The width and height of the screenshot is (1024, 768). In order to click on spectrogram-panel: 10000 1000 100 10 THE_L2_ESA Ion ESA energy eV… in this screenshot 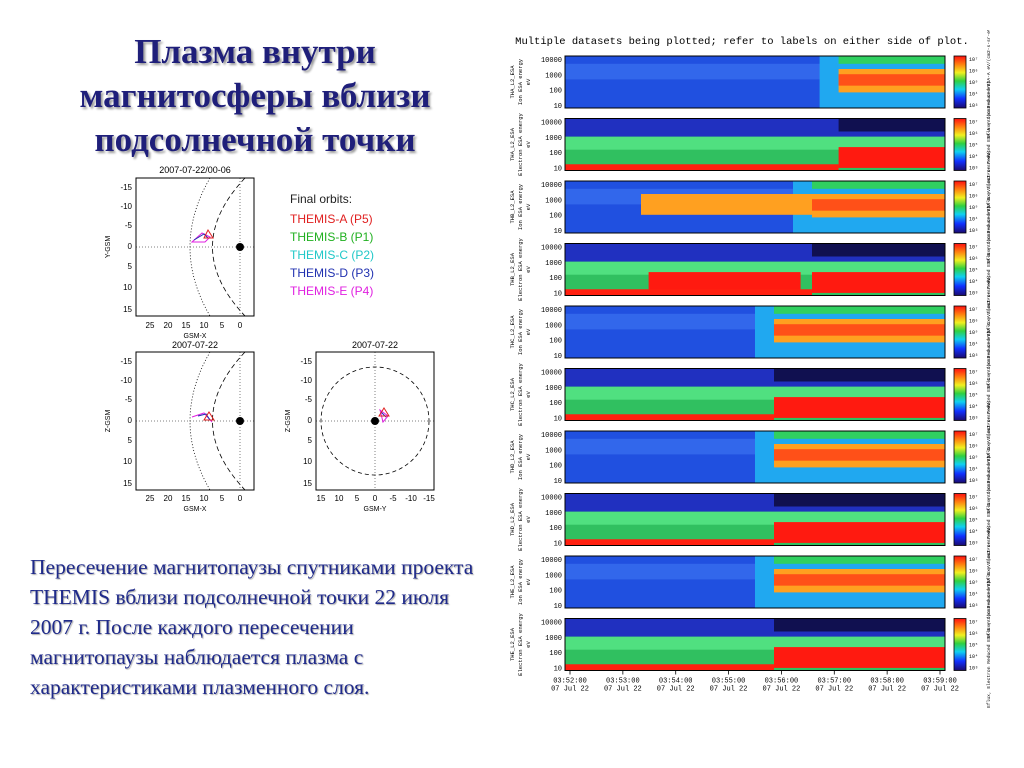, I will do `click(750, 581)`.